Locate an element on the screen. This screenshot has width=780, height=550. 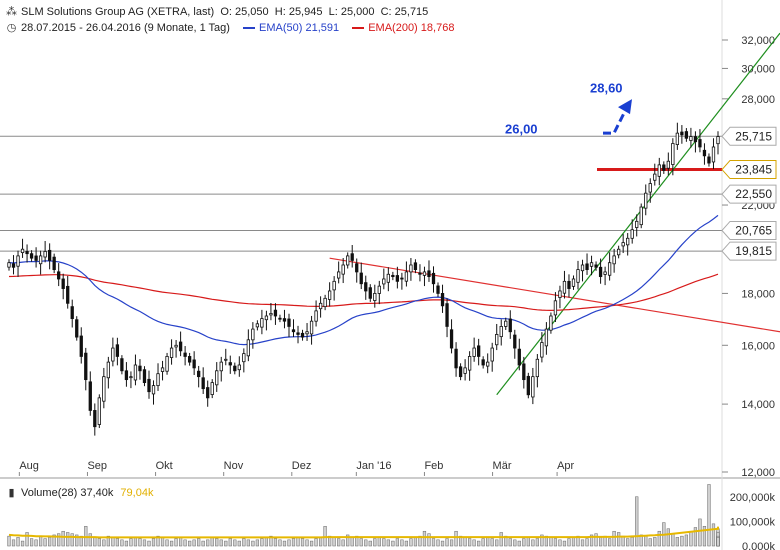
x-tick-label: Dez is located at coordinates (302, 466).